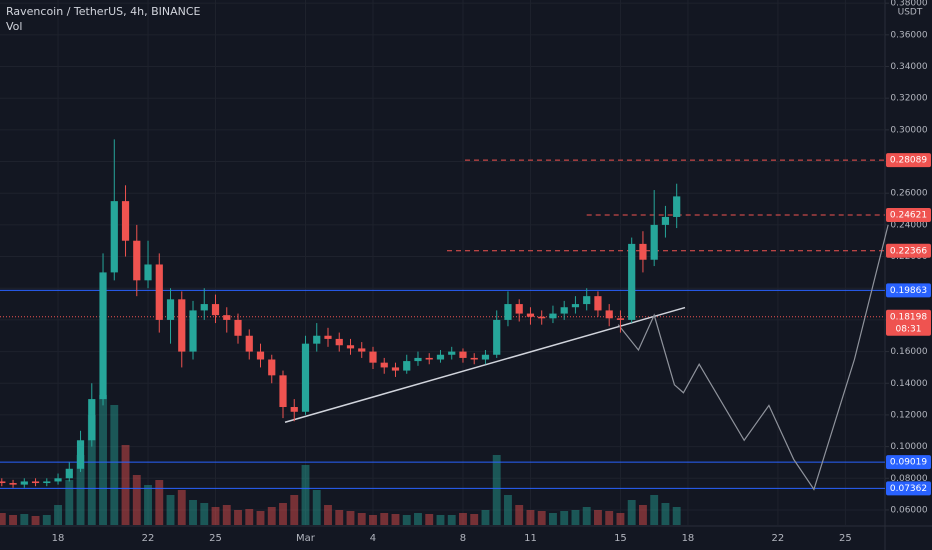 Image resolution: width=932 pixels, height=550 pixels. I want to click on price-level-label: 0.19863, so click(908, 291).